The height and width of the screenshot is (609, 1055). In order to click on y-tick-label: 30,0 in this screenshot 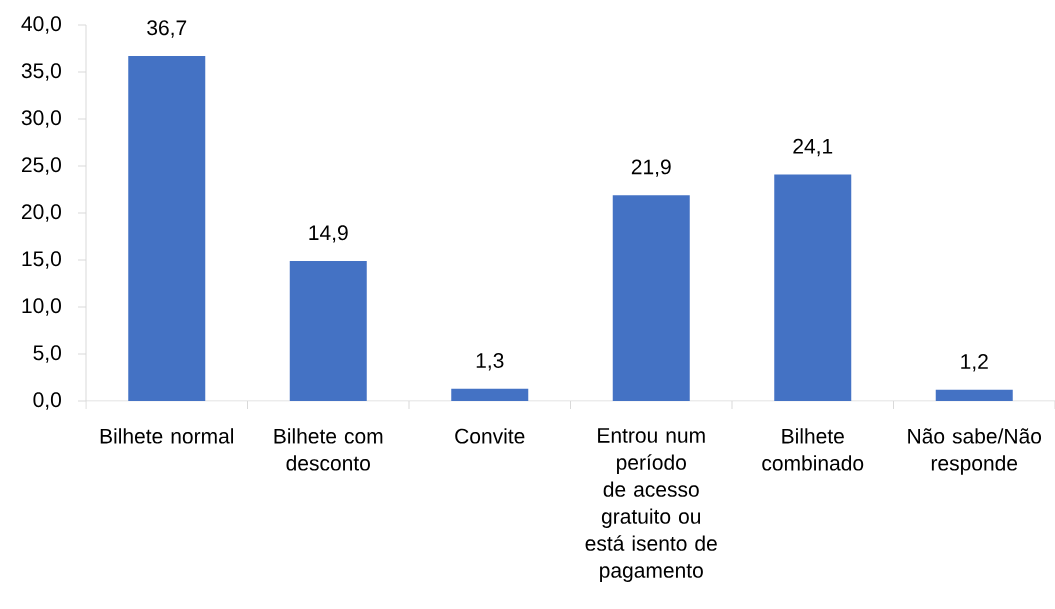, I will do `click(41, 119)`.